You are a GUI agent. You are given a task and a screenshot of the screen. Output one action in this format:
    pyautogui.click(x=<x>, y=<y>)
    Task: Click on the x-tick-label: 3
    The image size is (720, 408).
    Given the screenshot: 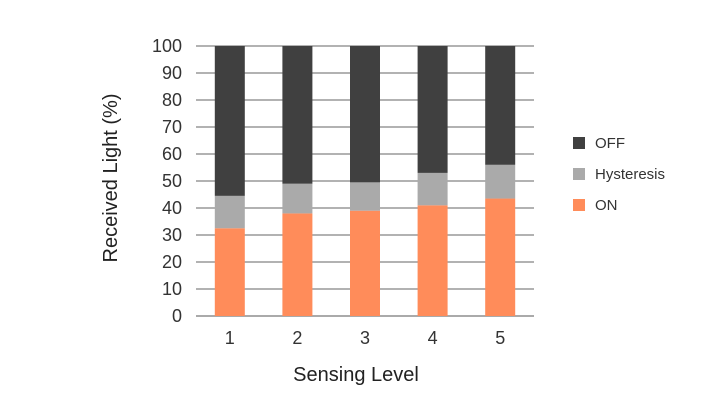 What is the action you would take?
    pyautogui.click(x=365, y=338)
    